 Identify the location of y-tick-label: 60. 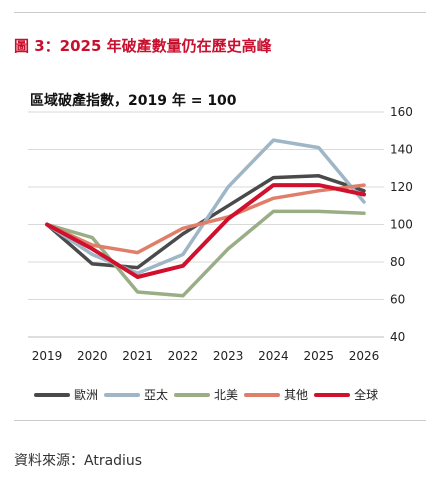
(397, 300).